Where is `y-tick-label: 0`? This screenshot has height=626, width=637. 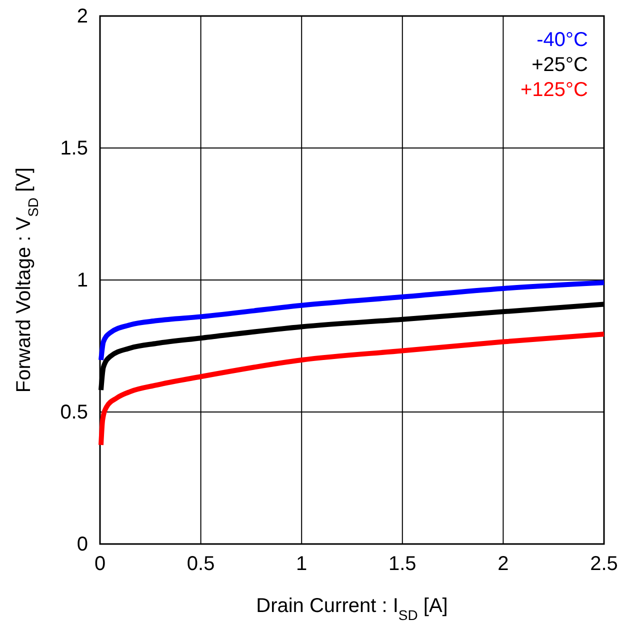
y-tick-label: 0 is located at coordinates (82, 544).